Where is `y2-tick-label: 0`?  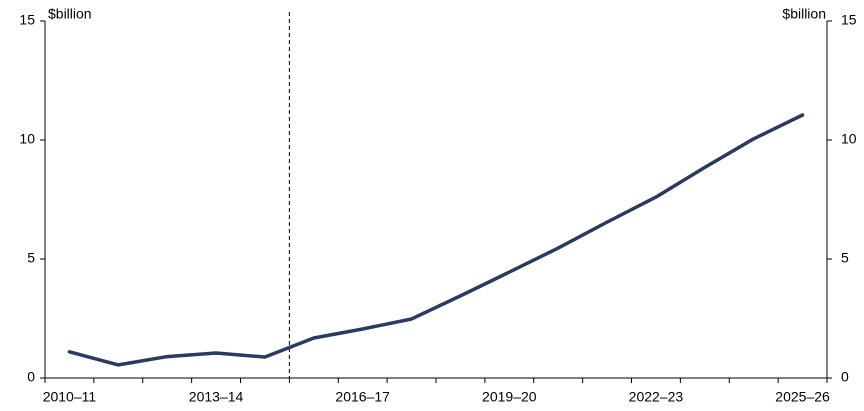 y2-tick-label: 0 is located at coordinates (845, 377).